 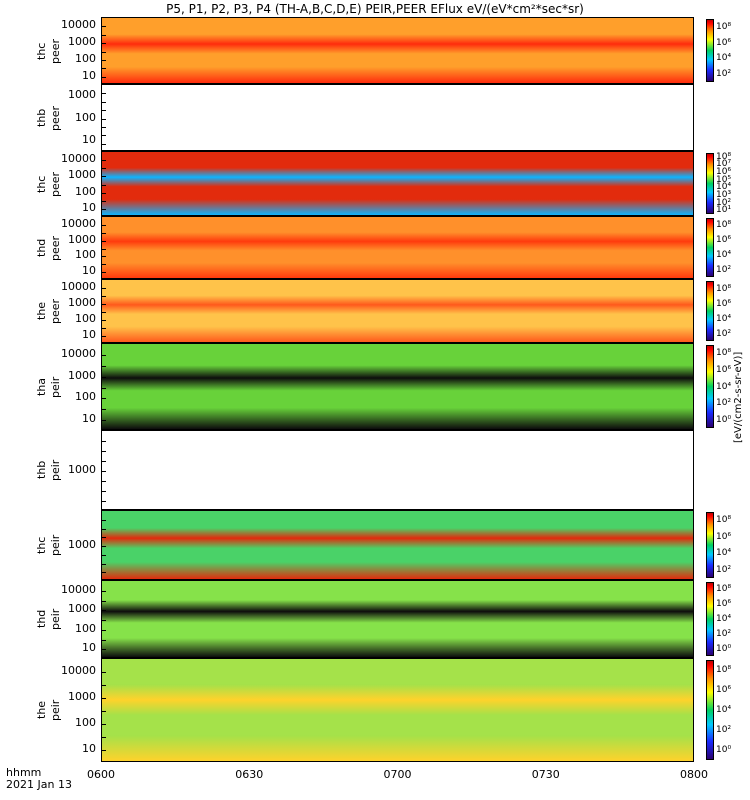 What do you see at coordinates (724, 210) in the screenshot?
I see `colorbar-tick-label: 10¹` at bounding box center [724, 210].